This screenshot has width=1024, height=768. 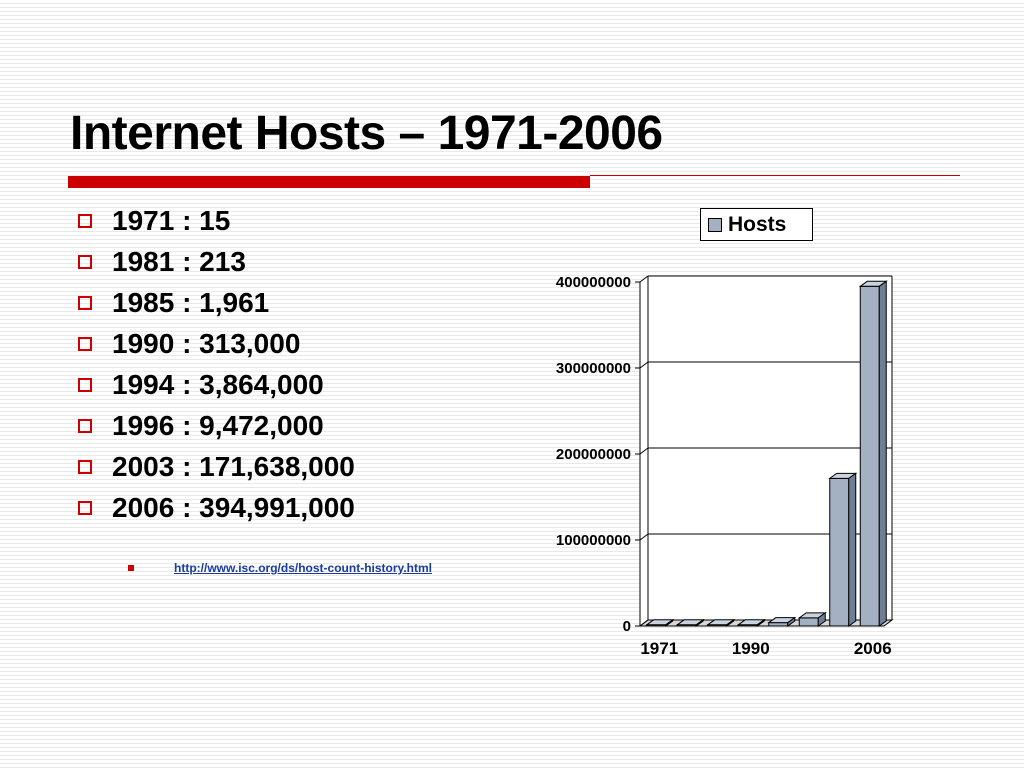 I want to click on list-item: 1990 : 313,000, so click(x=215, y=343).